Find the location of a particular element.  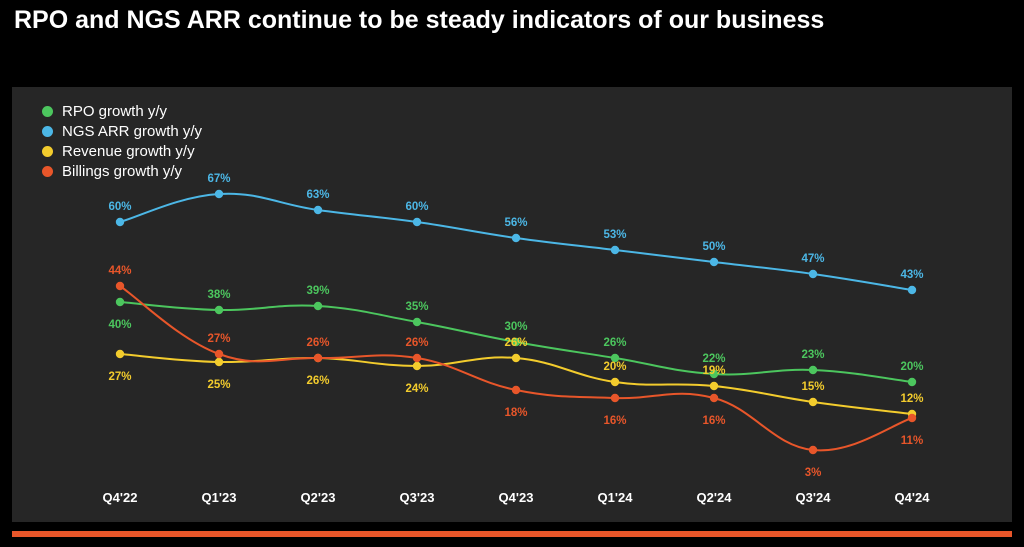

x-tick-label: Q3'23 is located at coordinates (417, 497).